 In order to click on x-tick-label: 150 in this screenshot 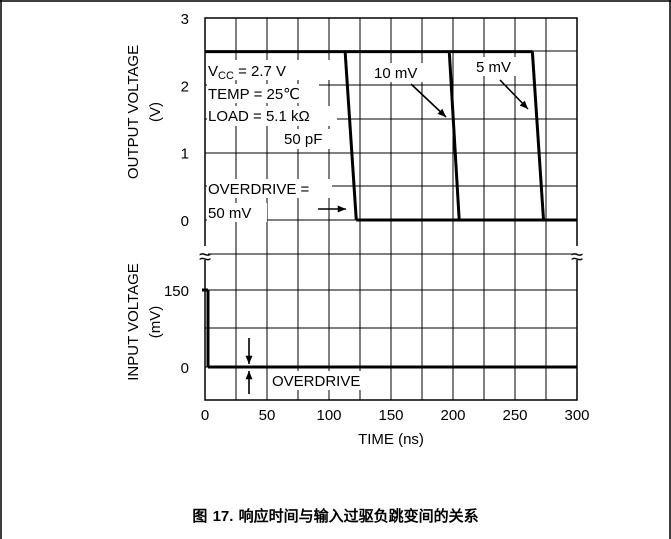, I will do `click(390, 415)`.